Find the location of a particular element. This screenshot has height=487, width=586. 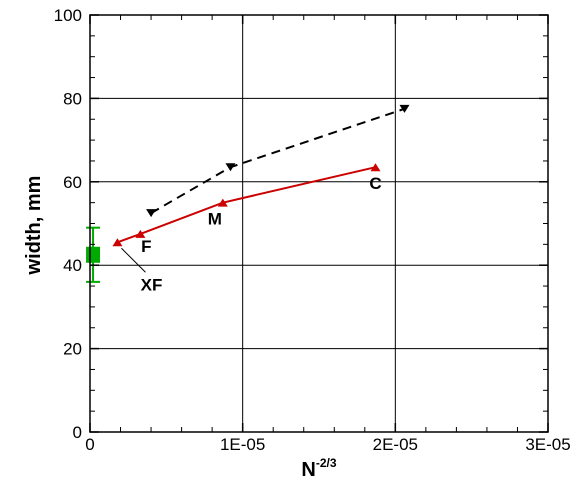

annotations: F M C XF is located at coordinates (251, 234).